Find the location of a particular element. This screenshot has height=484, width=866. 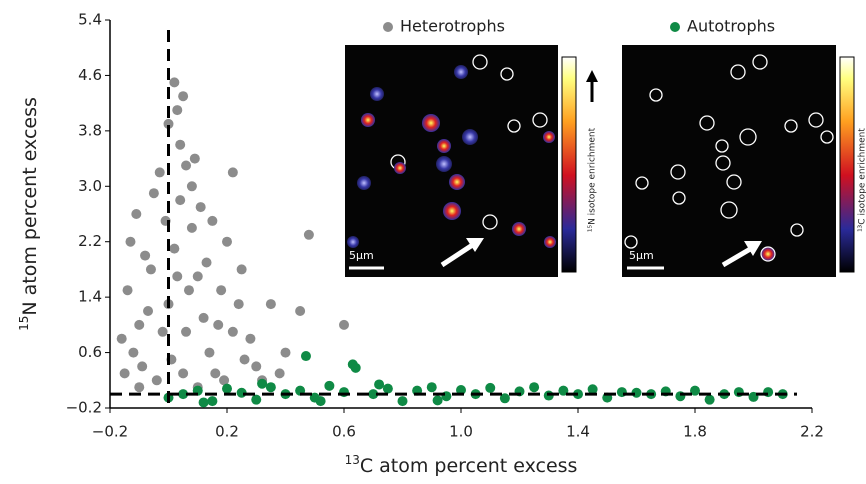

x-tick-label: 1.0 is located at coordinates (461, 432).